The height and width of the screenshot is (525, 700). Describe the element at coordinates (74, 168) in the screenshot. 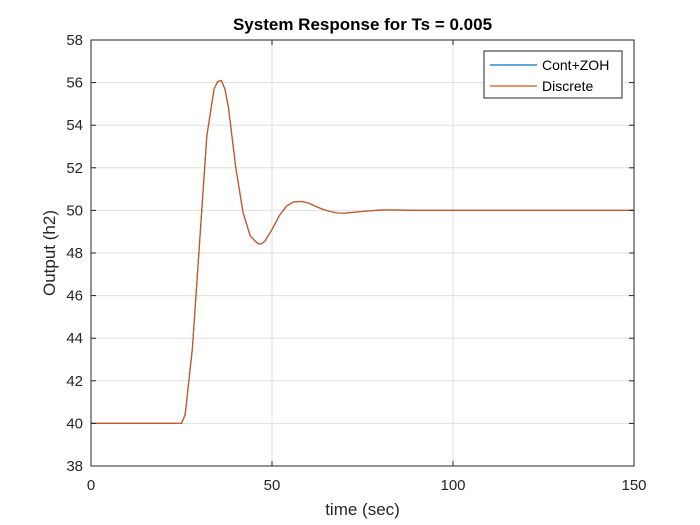

I see `y-tick-label: 52` at that location.